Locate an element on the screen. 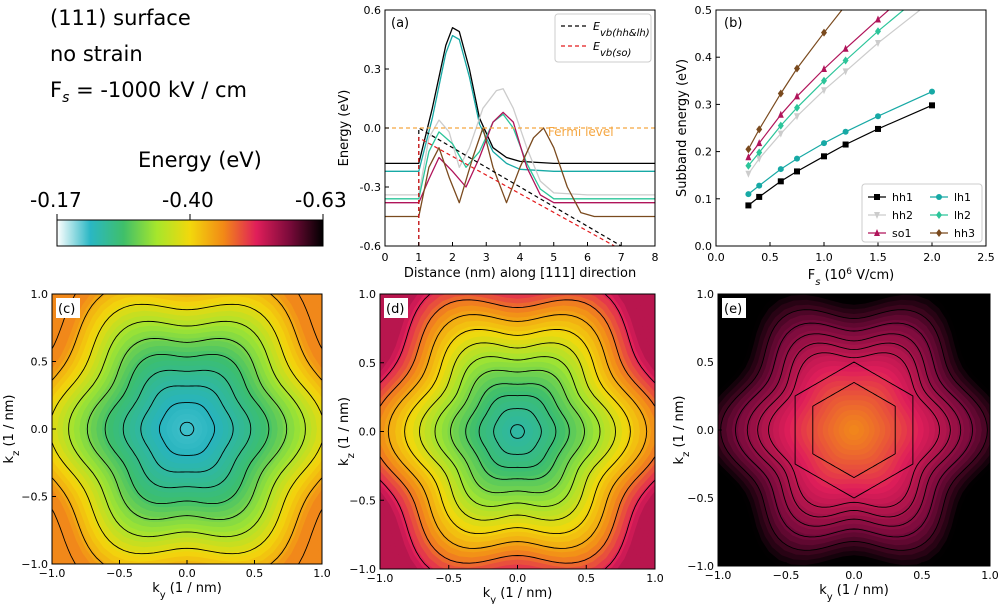  panel-label: (b) is located at coordinates (733, 23).